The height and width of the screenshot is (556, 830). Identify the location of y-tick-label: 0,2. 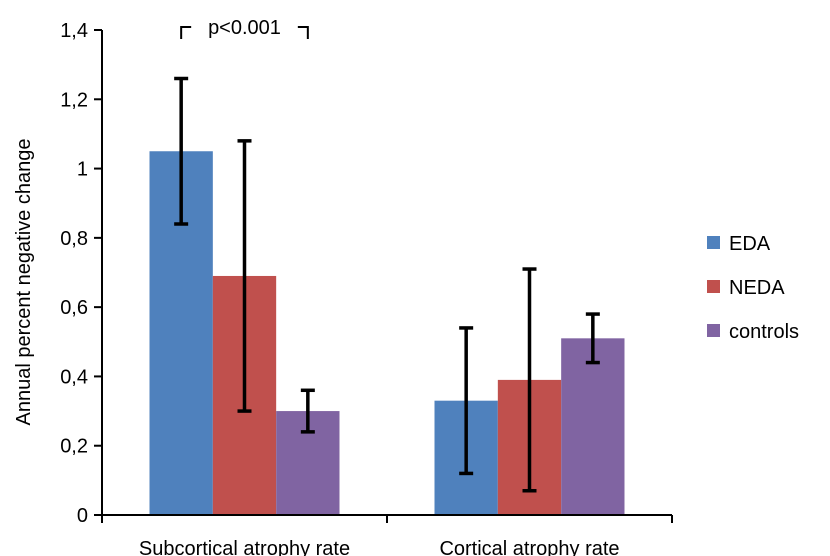
(74, 447).